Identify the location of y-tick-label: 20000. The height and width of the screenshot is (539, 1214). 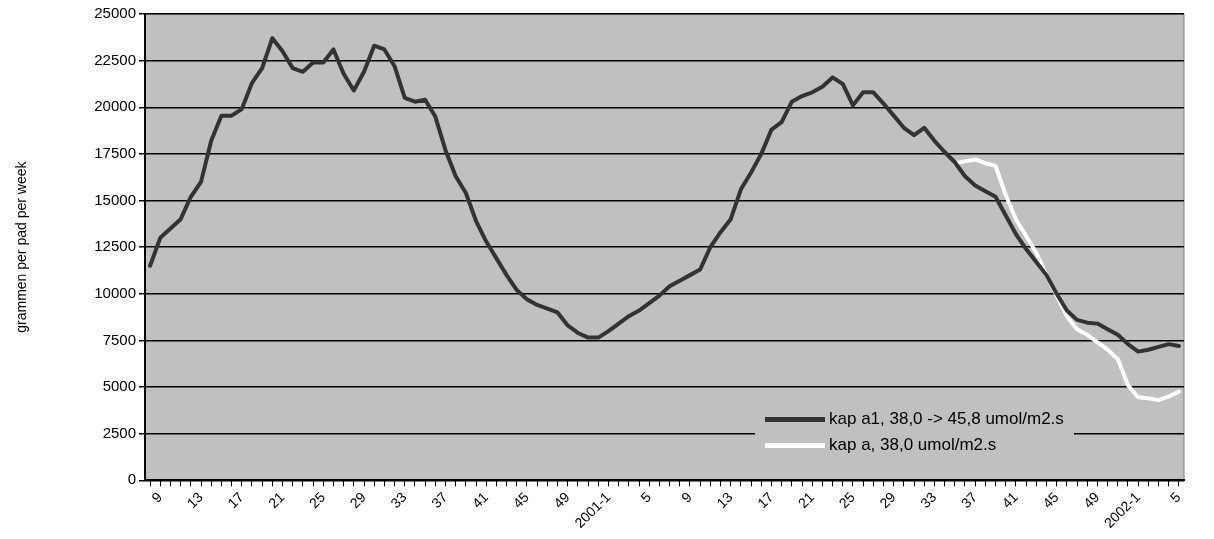
(115, 106).